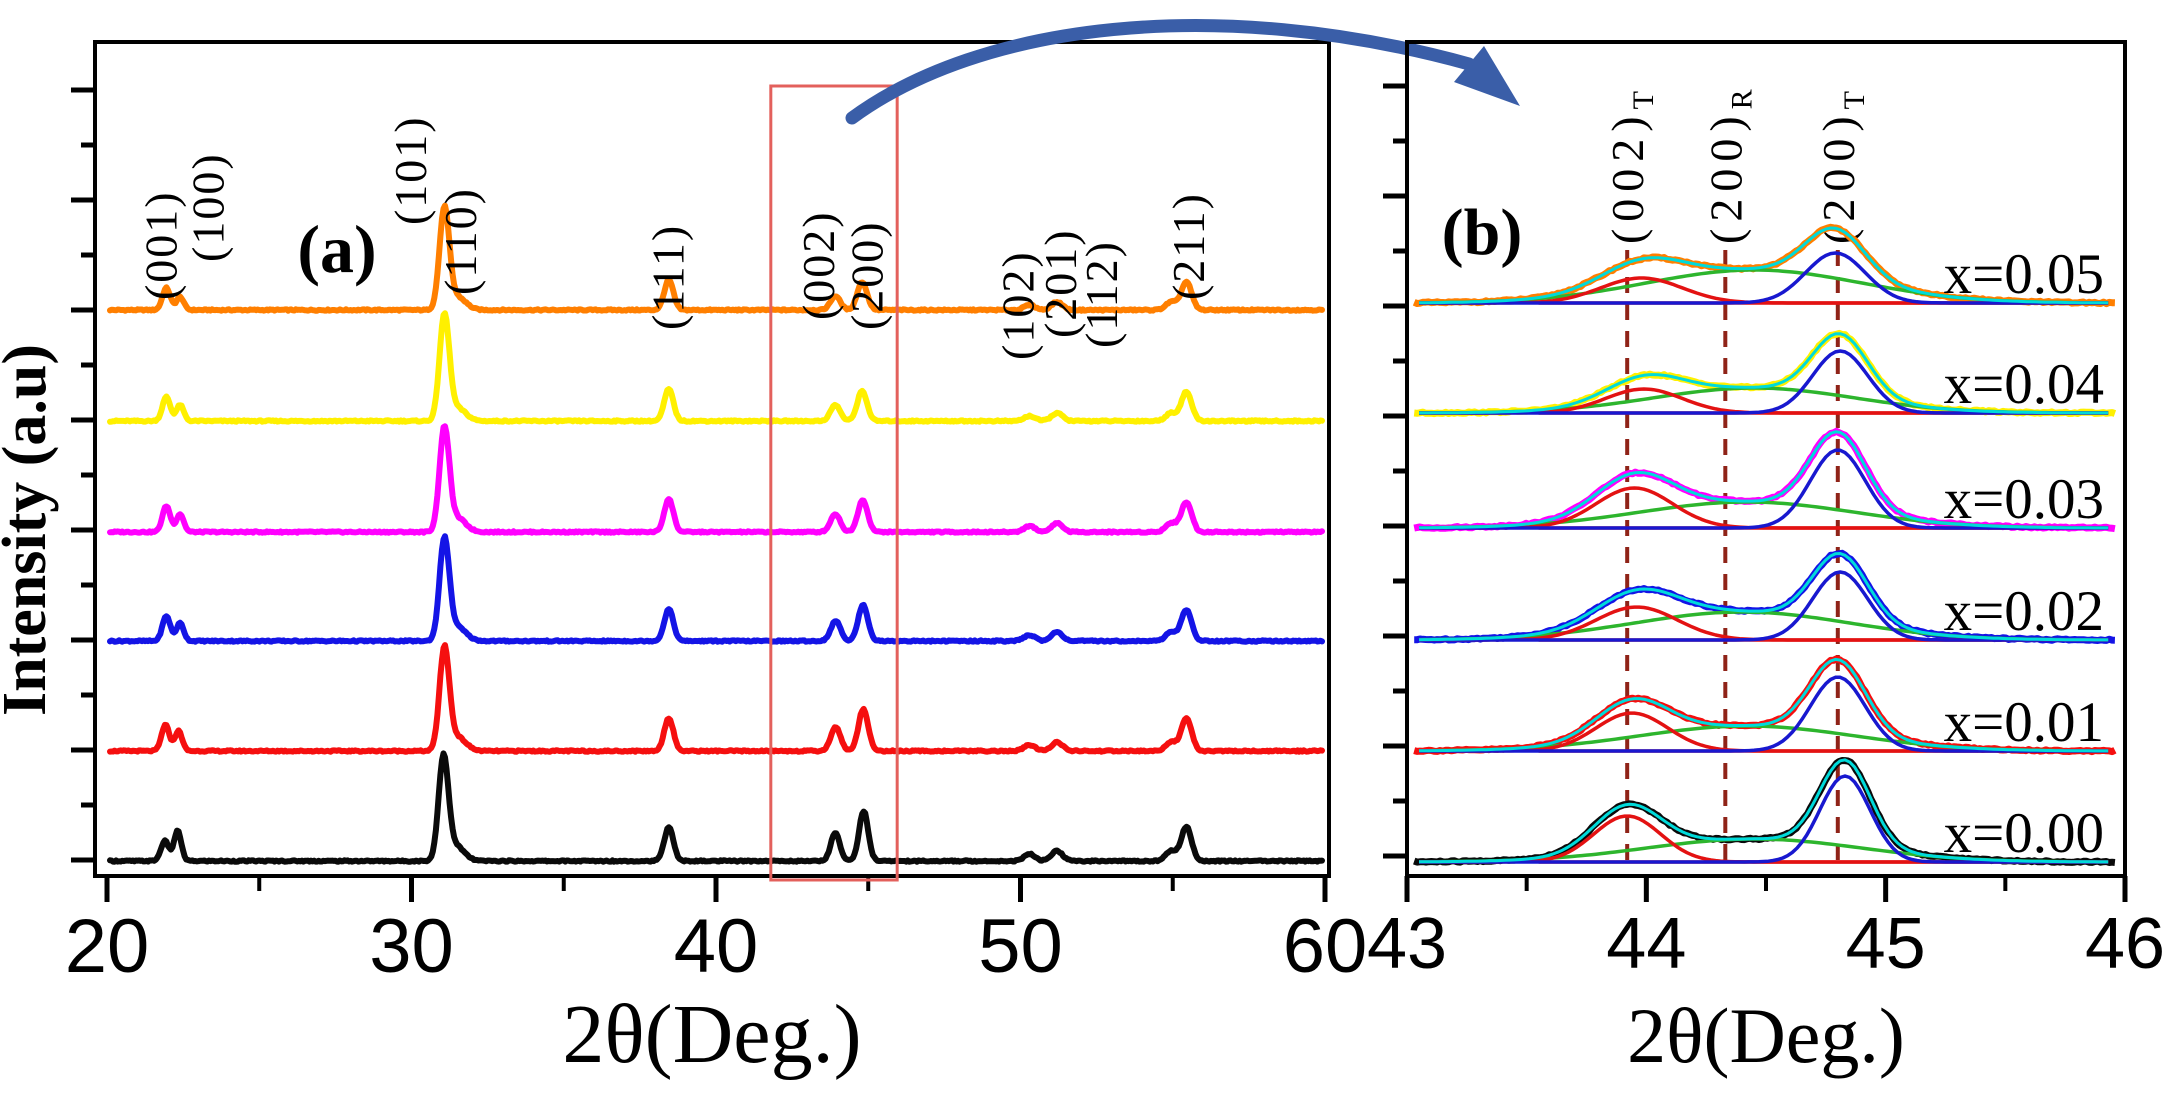 This screenshot has width=2165, height=1100. I want to click on panel-a-curve-x=0.03, so click(716, 479).